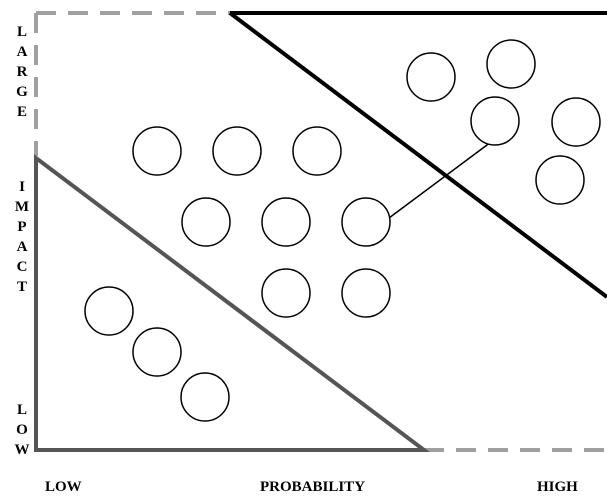 This screenshot has height=498, width=607. Describe the element at coordinates (22, 207) in the screenshot. I see `axis-letter: M` at that location.